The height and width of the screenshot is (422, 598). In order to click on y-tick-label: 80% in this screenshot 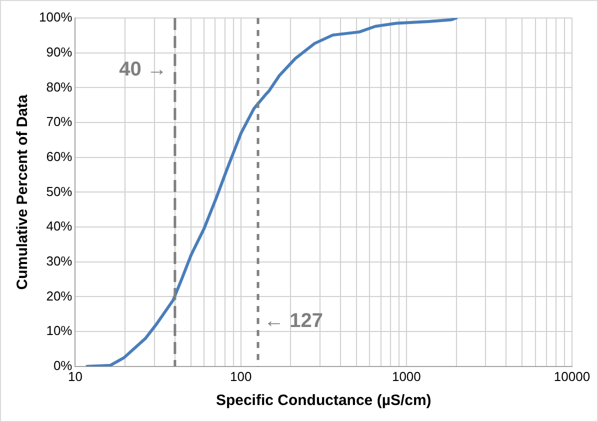, I will do `click(59, 86)`.